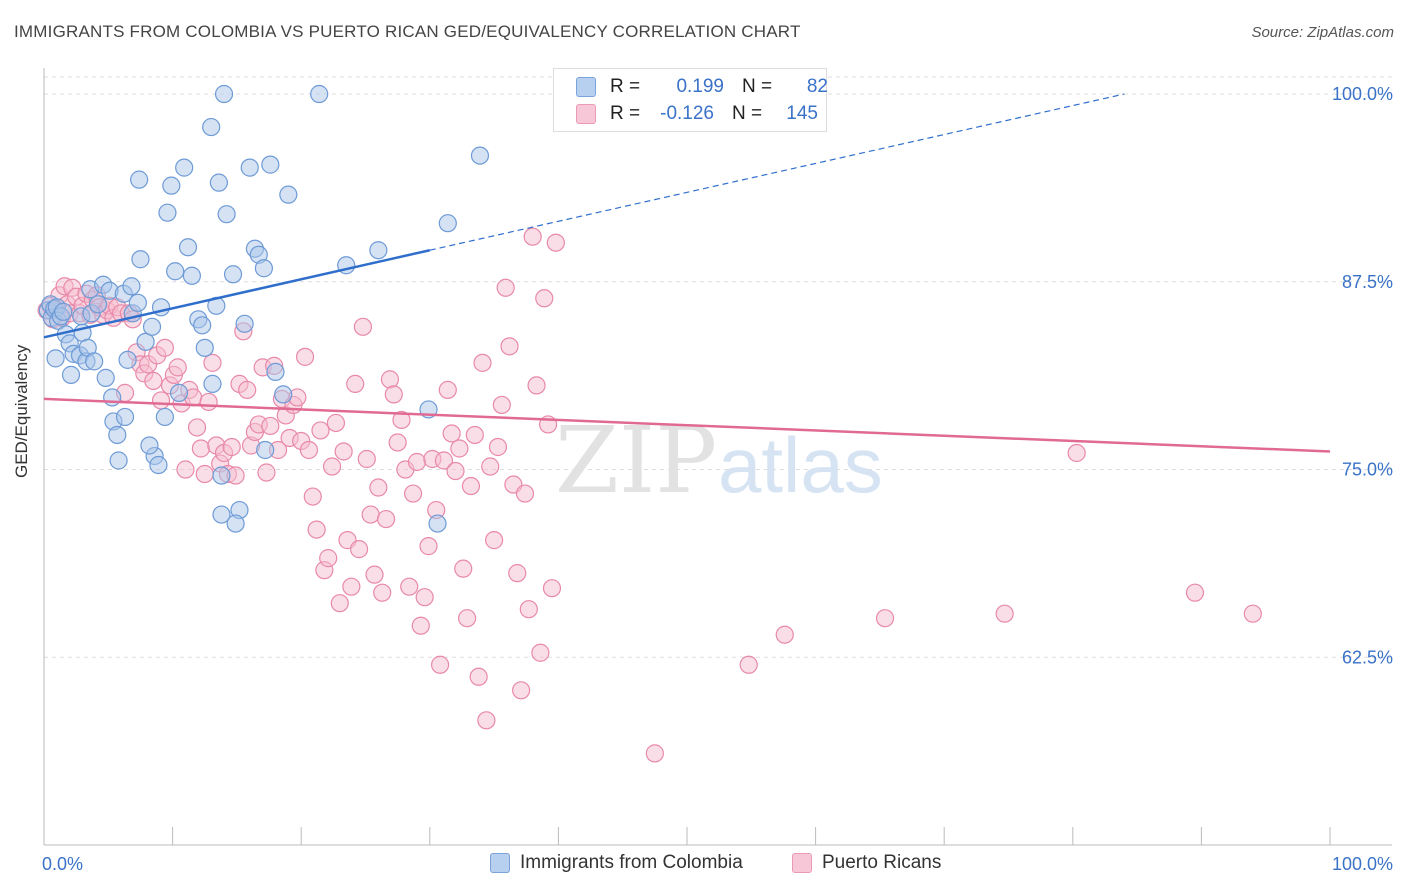 The height and width of the screenshot is (892, 1406). I want to click on x-tick-label: 100.0%, so click(1362, 864).